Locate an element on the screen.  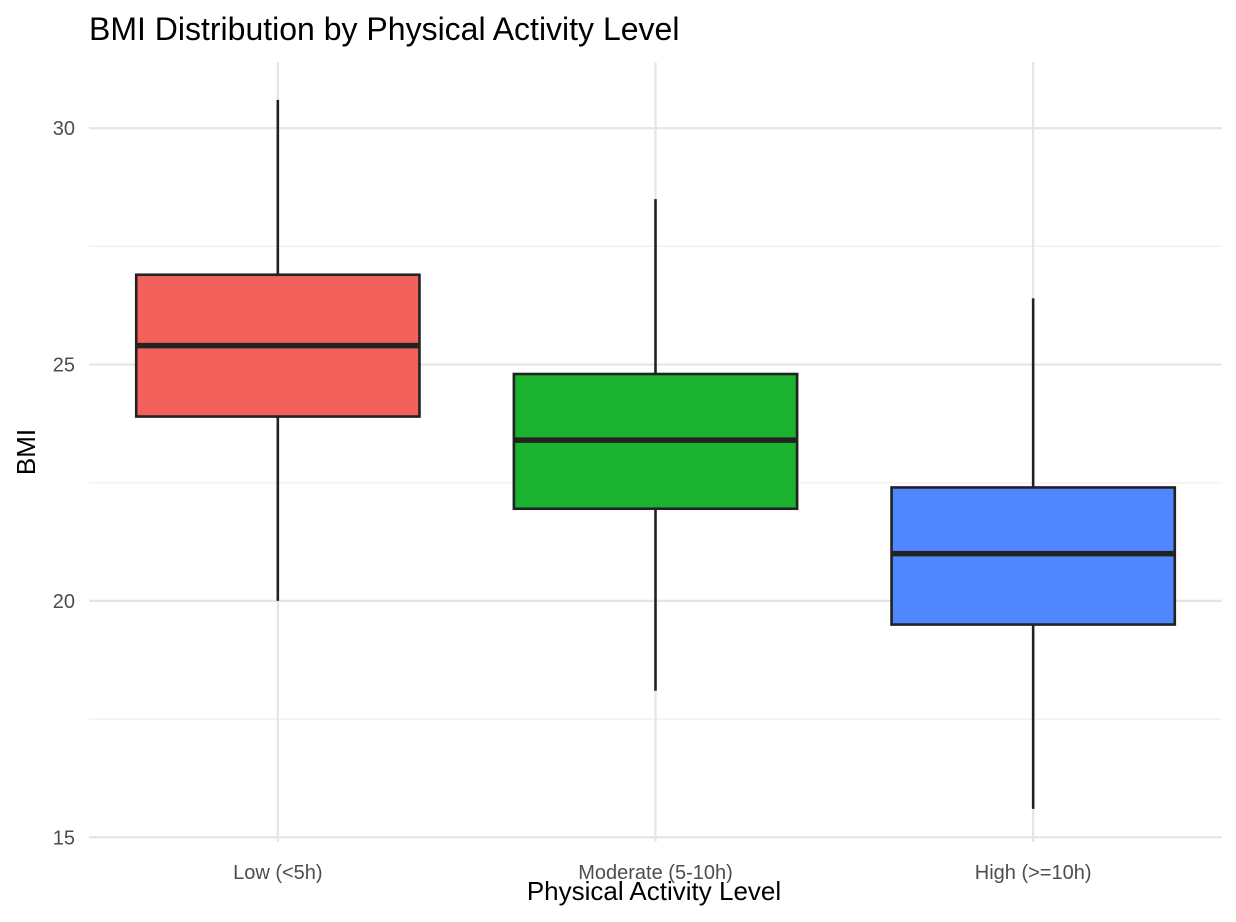
y-tick-label: 15 is located at coordinates (64, 838).